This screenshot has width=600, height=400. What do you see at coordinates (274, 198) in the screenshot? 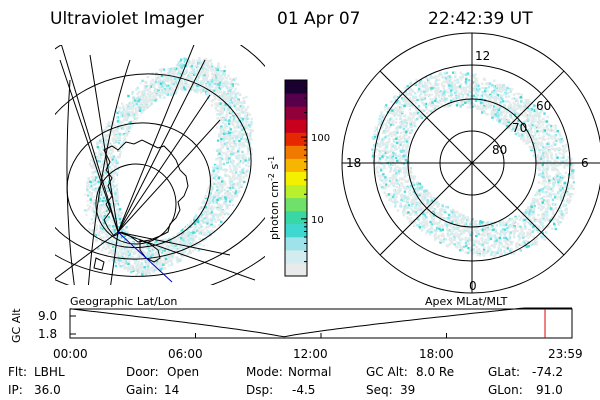
I see `colorbar-label: photon cm-2 s-1` at bounding box center [274, 198].